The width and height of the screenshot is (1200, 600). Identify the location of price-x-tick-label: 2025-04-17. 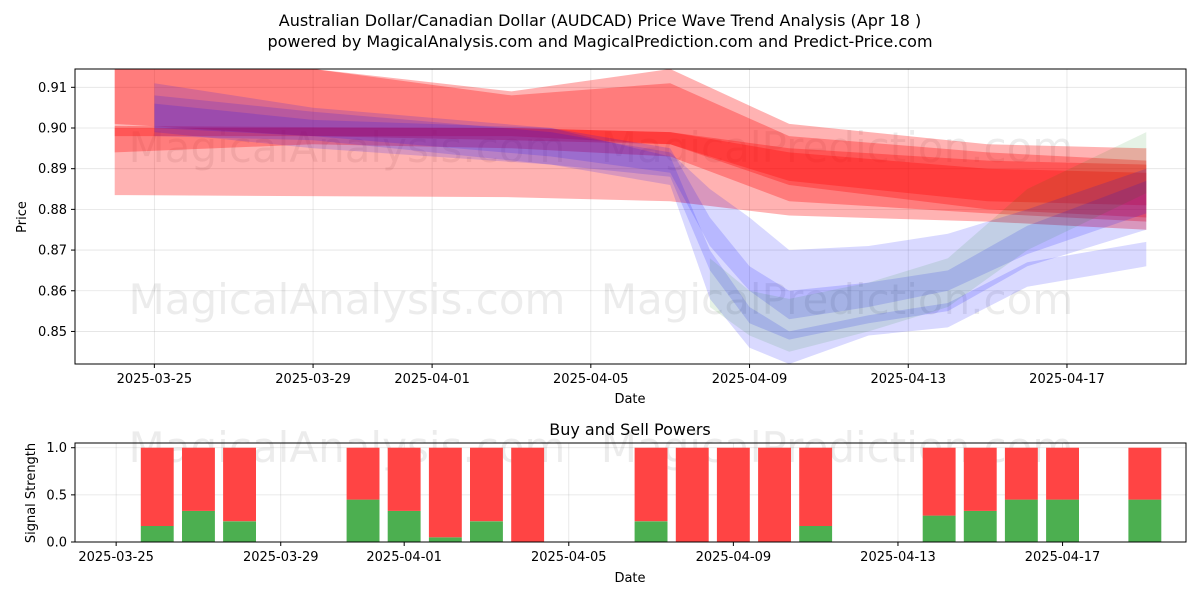
(1067, 379).